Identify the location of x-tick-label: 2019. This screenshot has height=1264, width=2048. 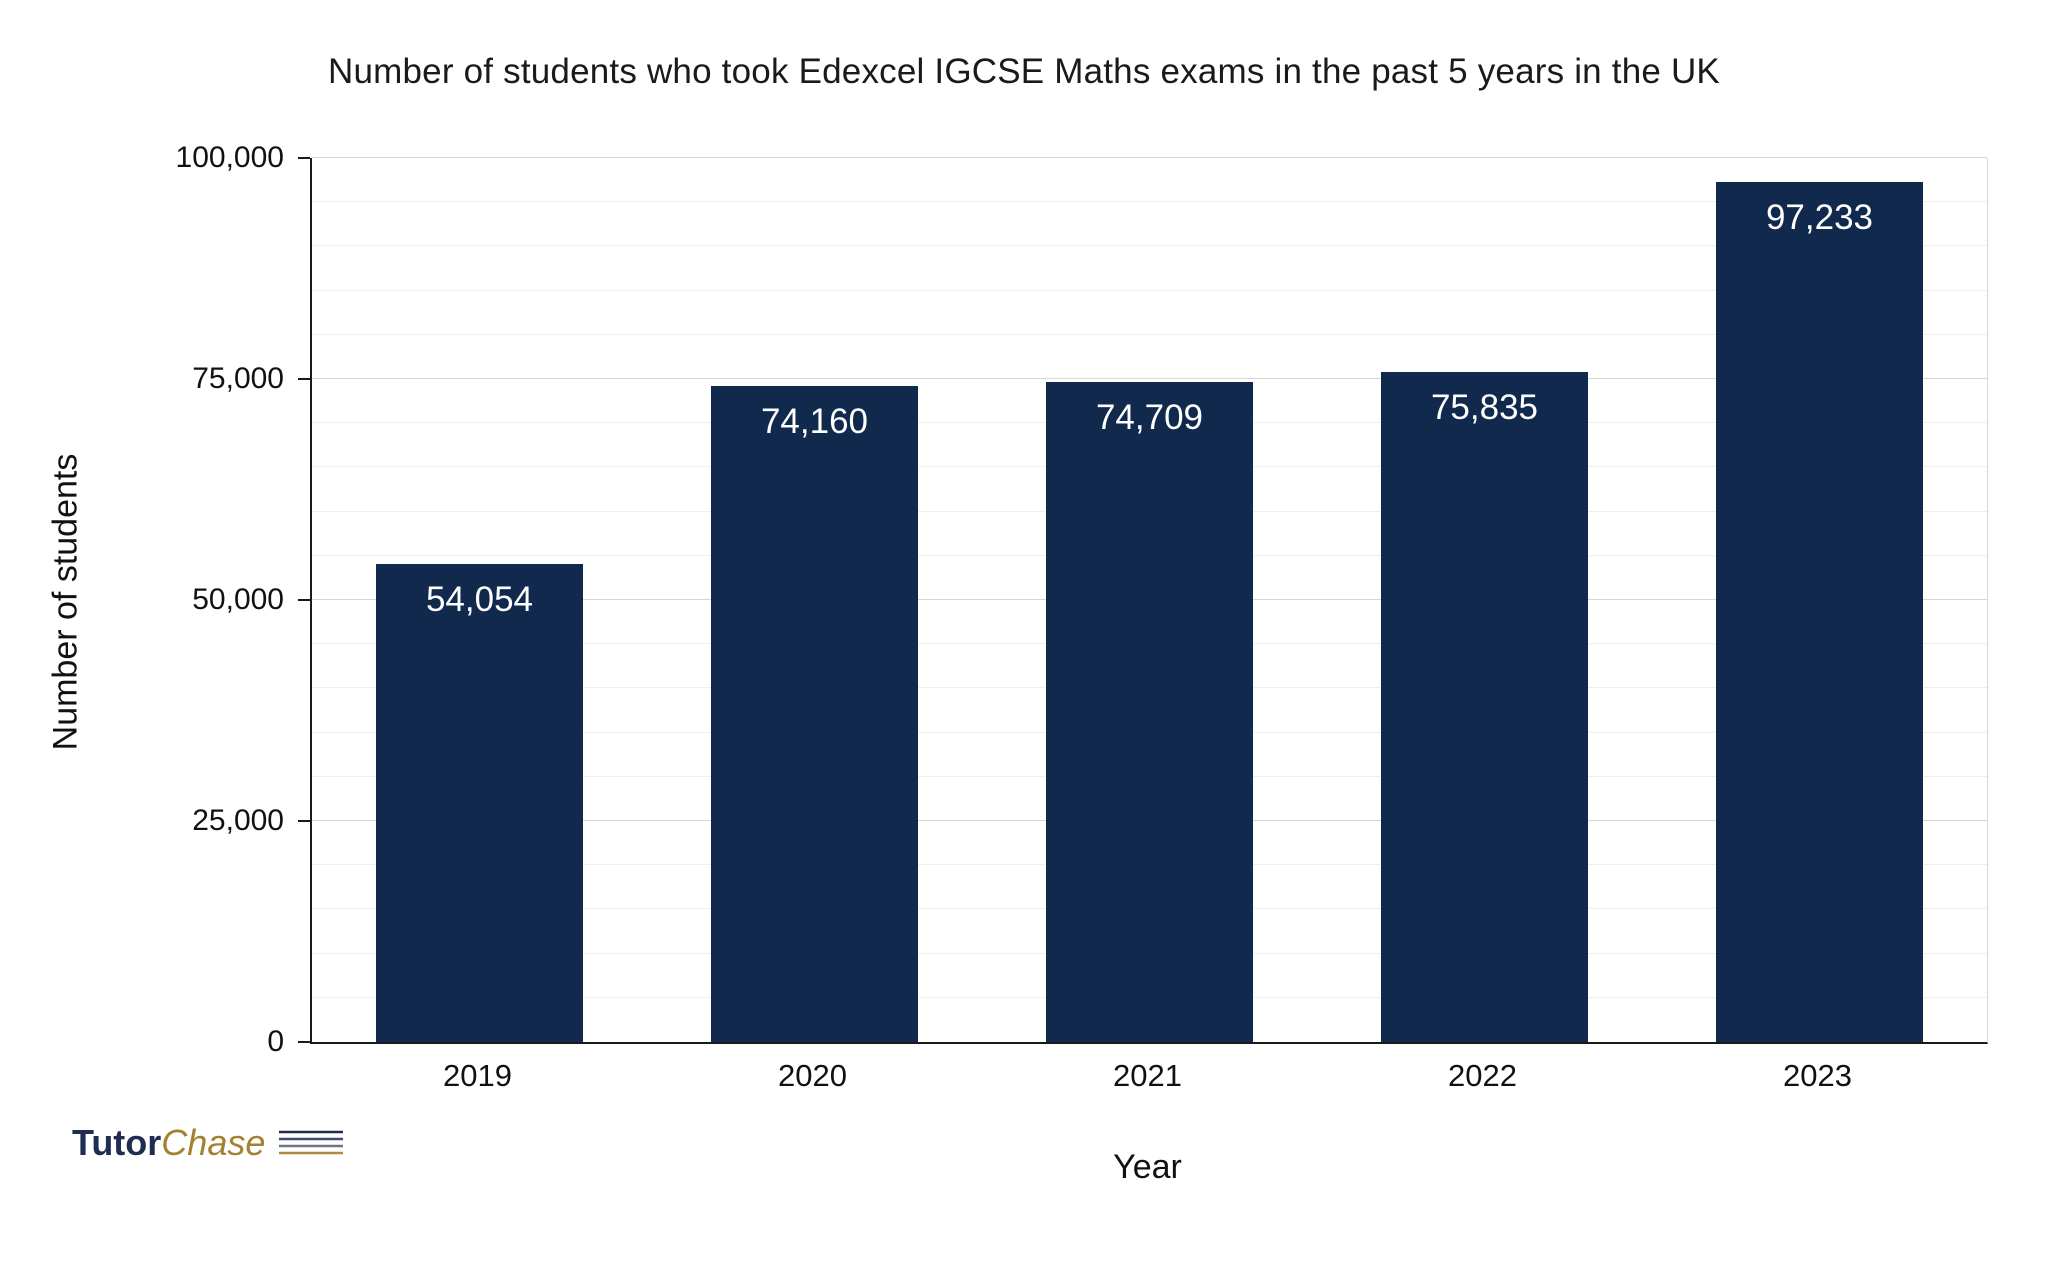
(477, 1075).